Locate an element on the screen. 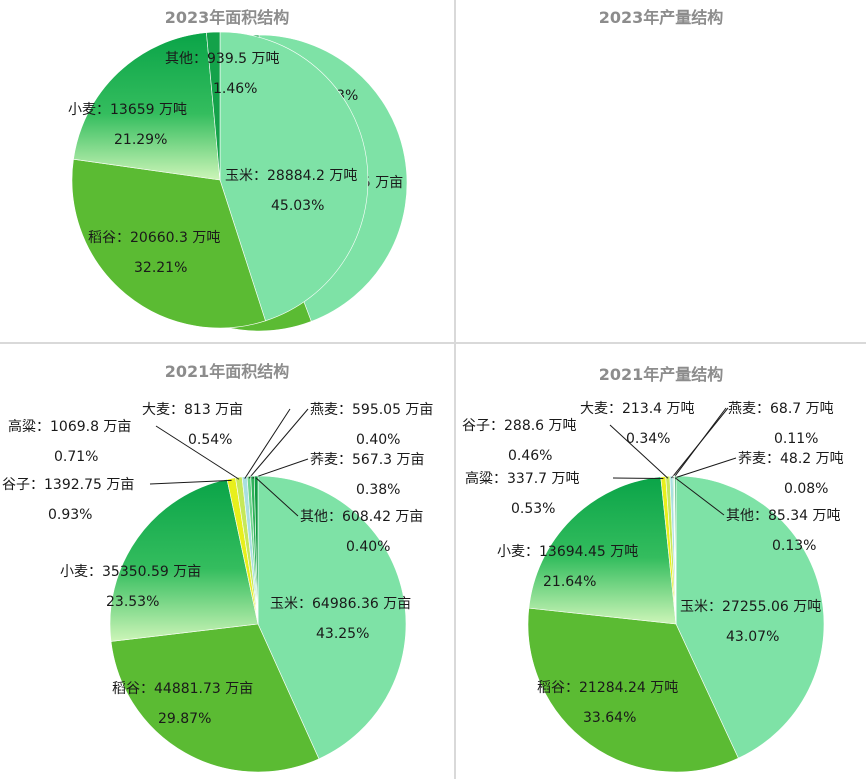 The width and height of the screenshot is (866, 779). slice-percent-label: 21.64% is located at coordinates (569, 582).